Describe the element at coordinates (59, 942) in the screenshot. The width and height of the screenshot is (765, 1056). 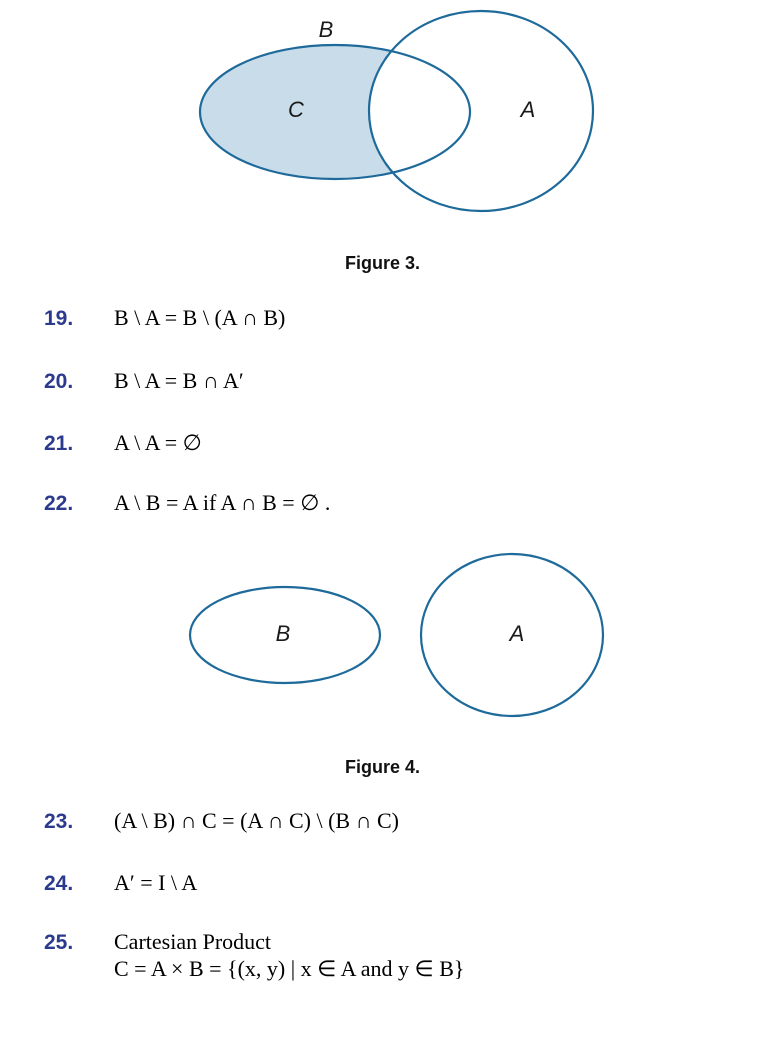
I see `item-number: 25.` at that location.